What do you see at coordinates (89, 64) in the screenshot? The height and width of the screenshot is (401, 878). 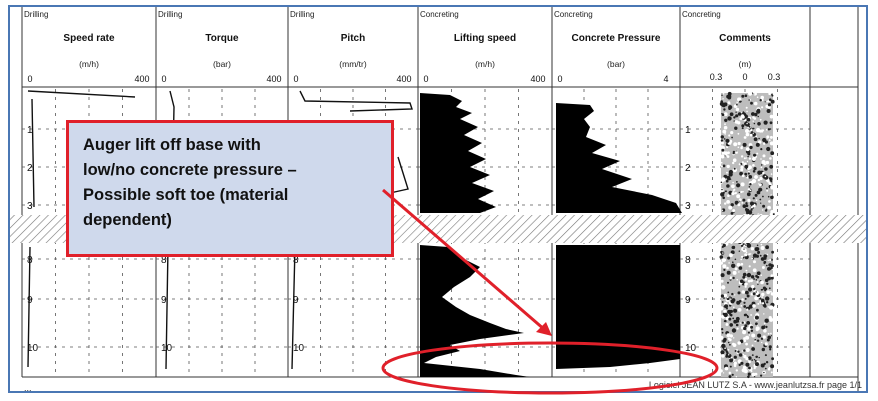 I see `track-unit: (m/h)` at bounding box center [89, 64].